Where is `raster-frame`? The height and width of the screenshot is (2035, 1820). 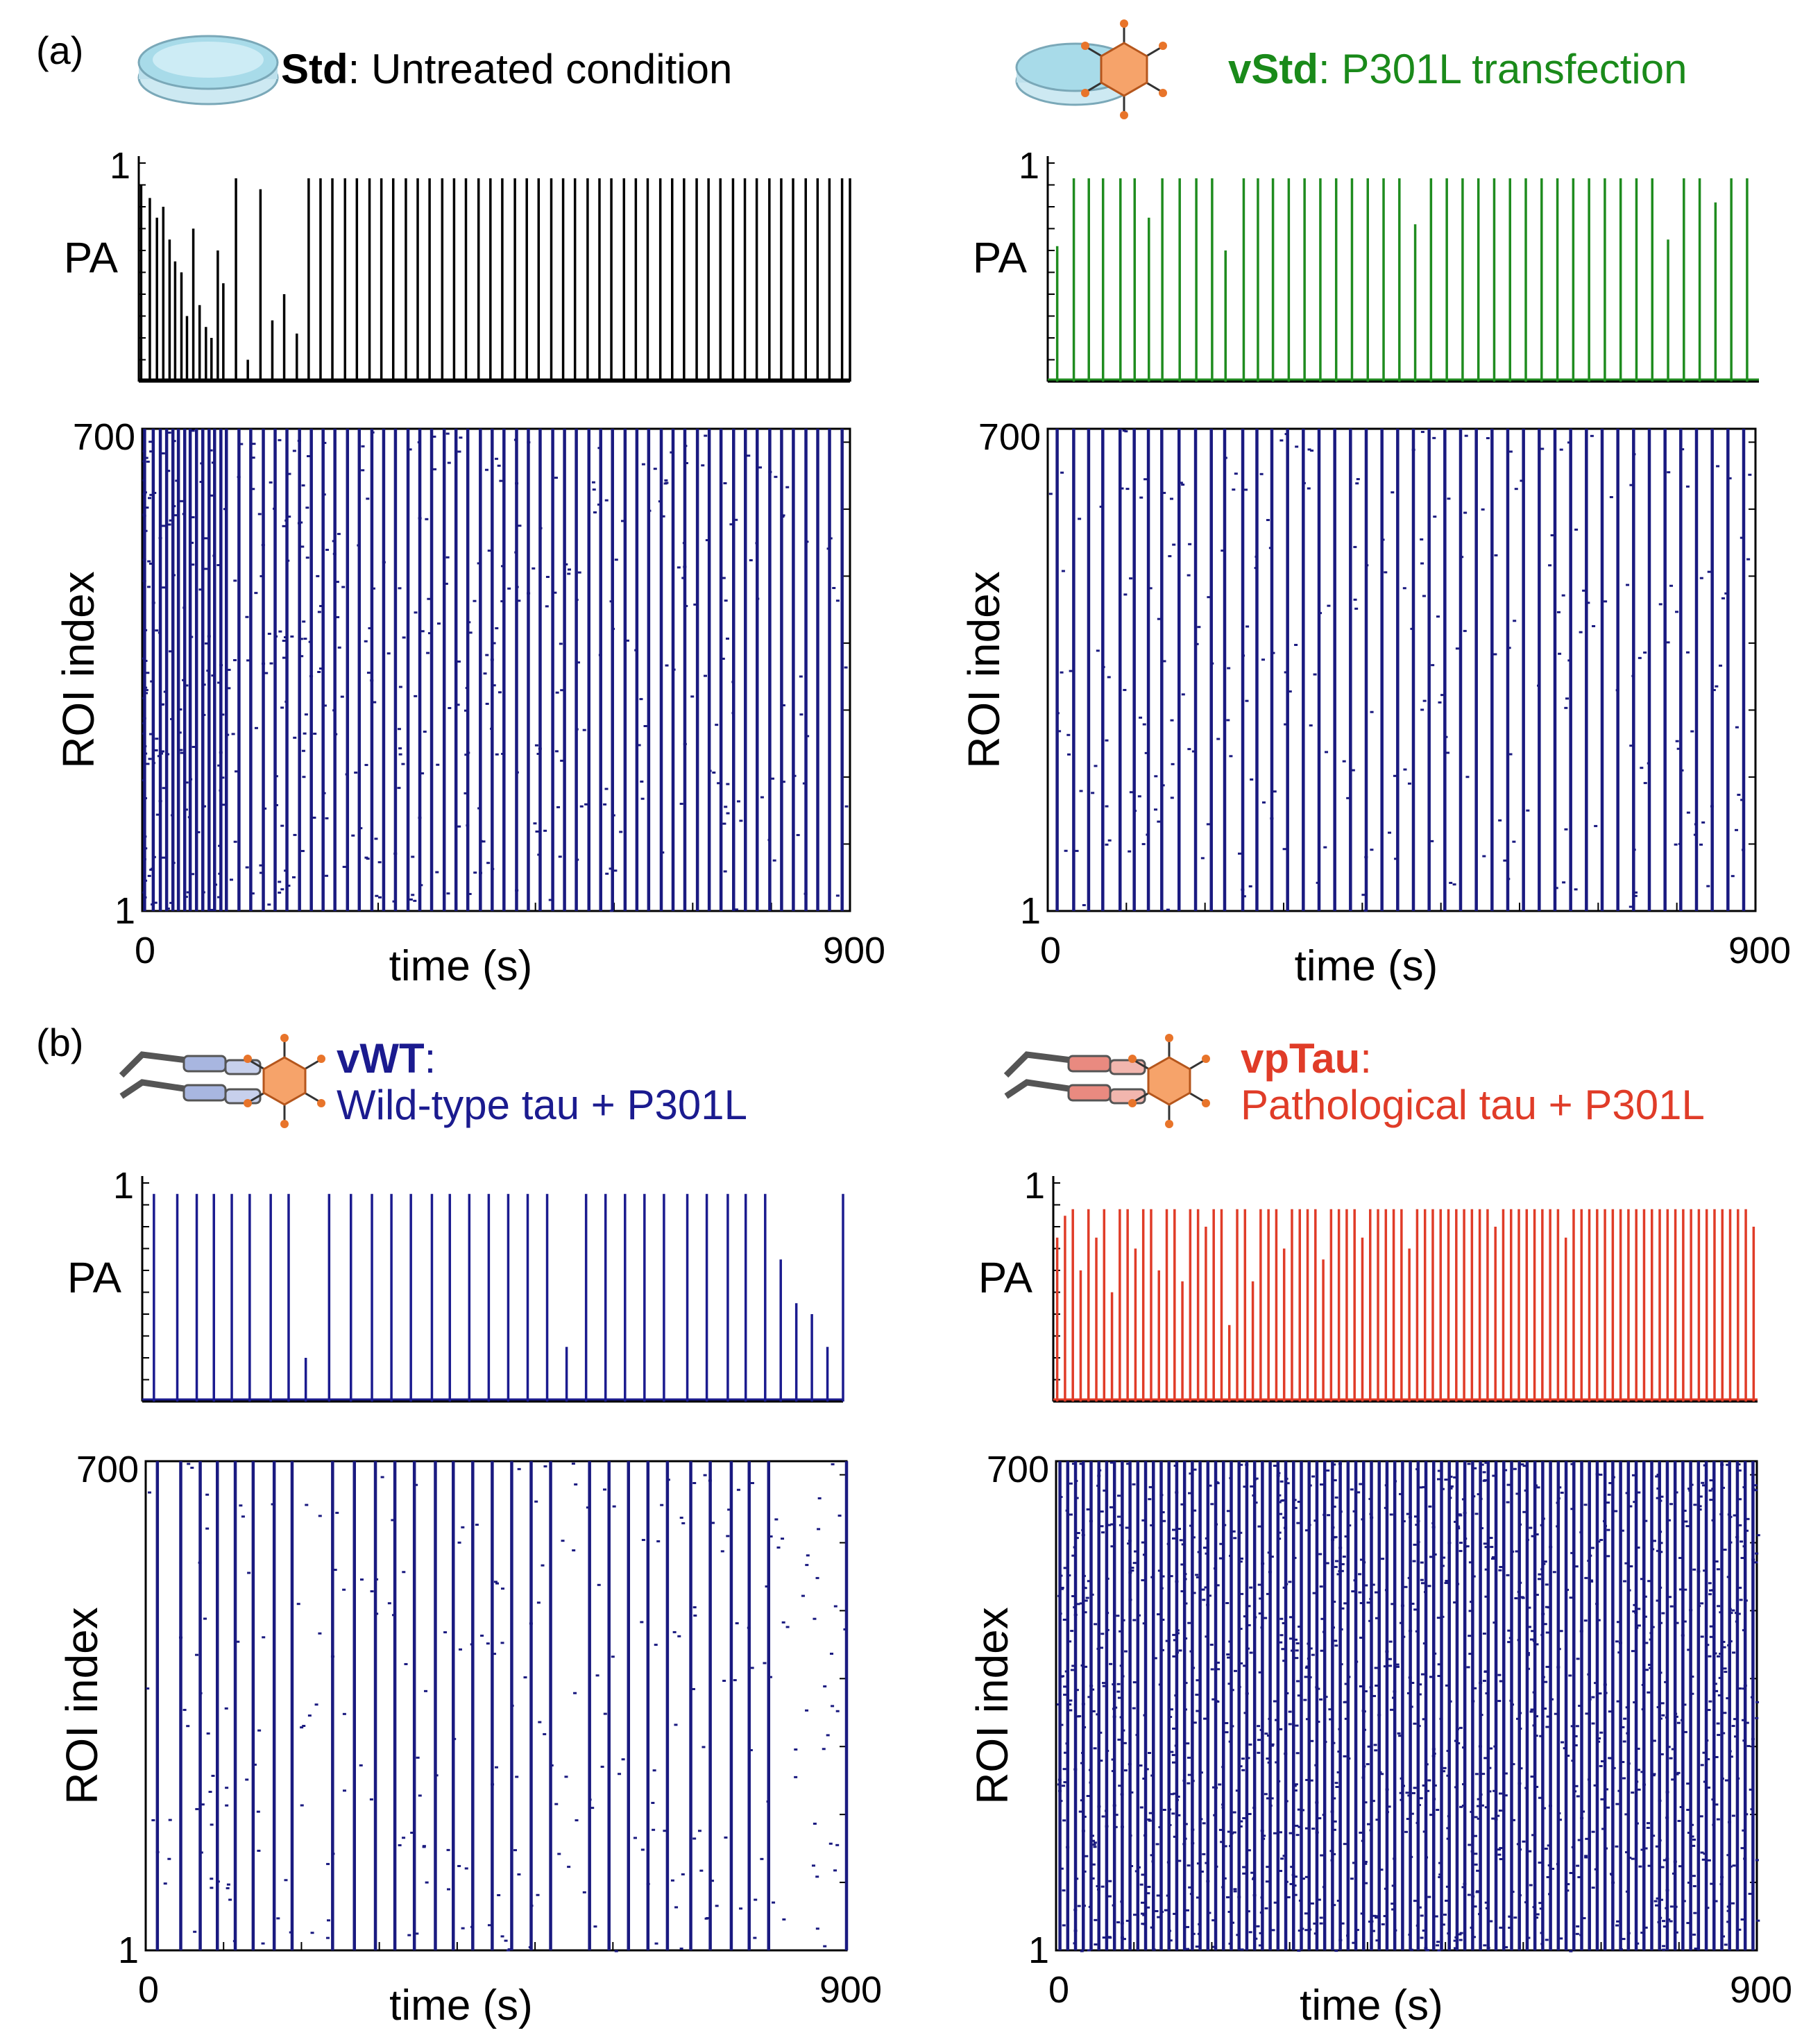
raster-frame is located at coordinates (496, 1706).